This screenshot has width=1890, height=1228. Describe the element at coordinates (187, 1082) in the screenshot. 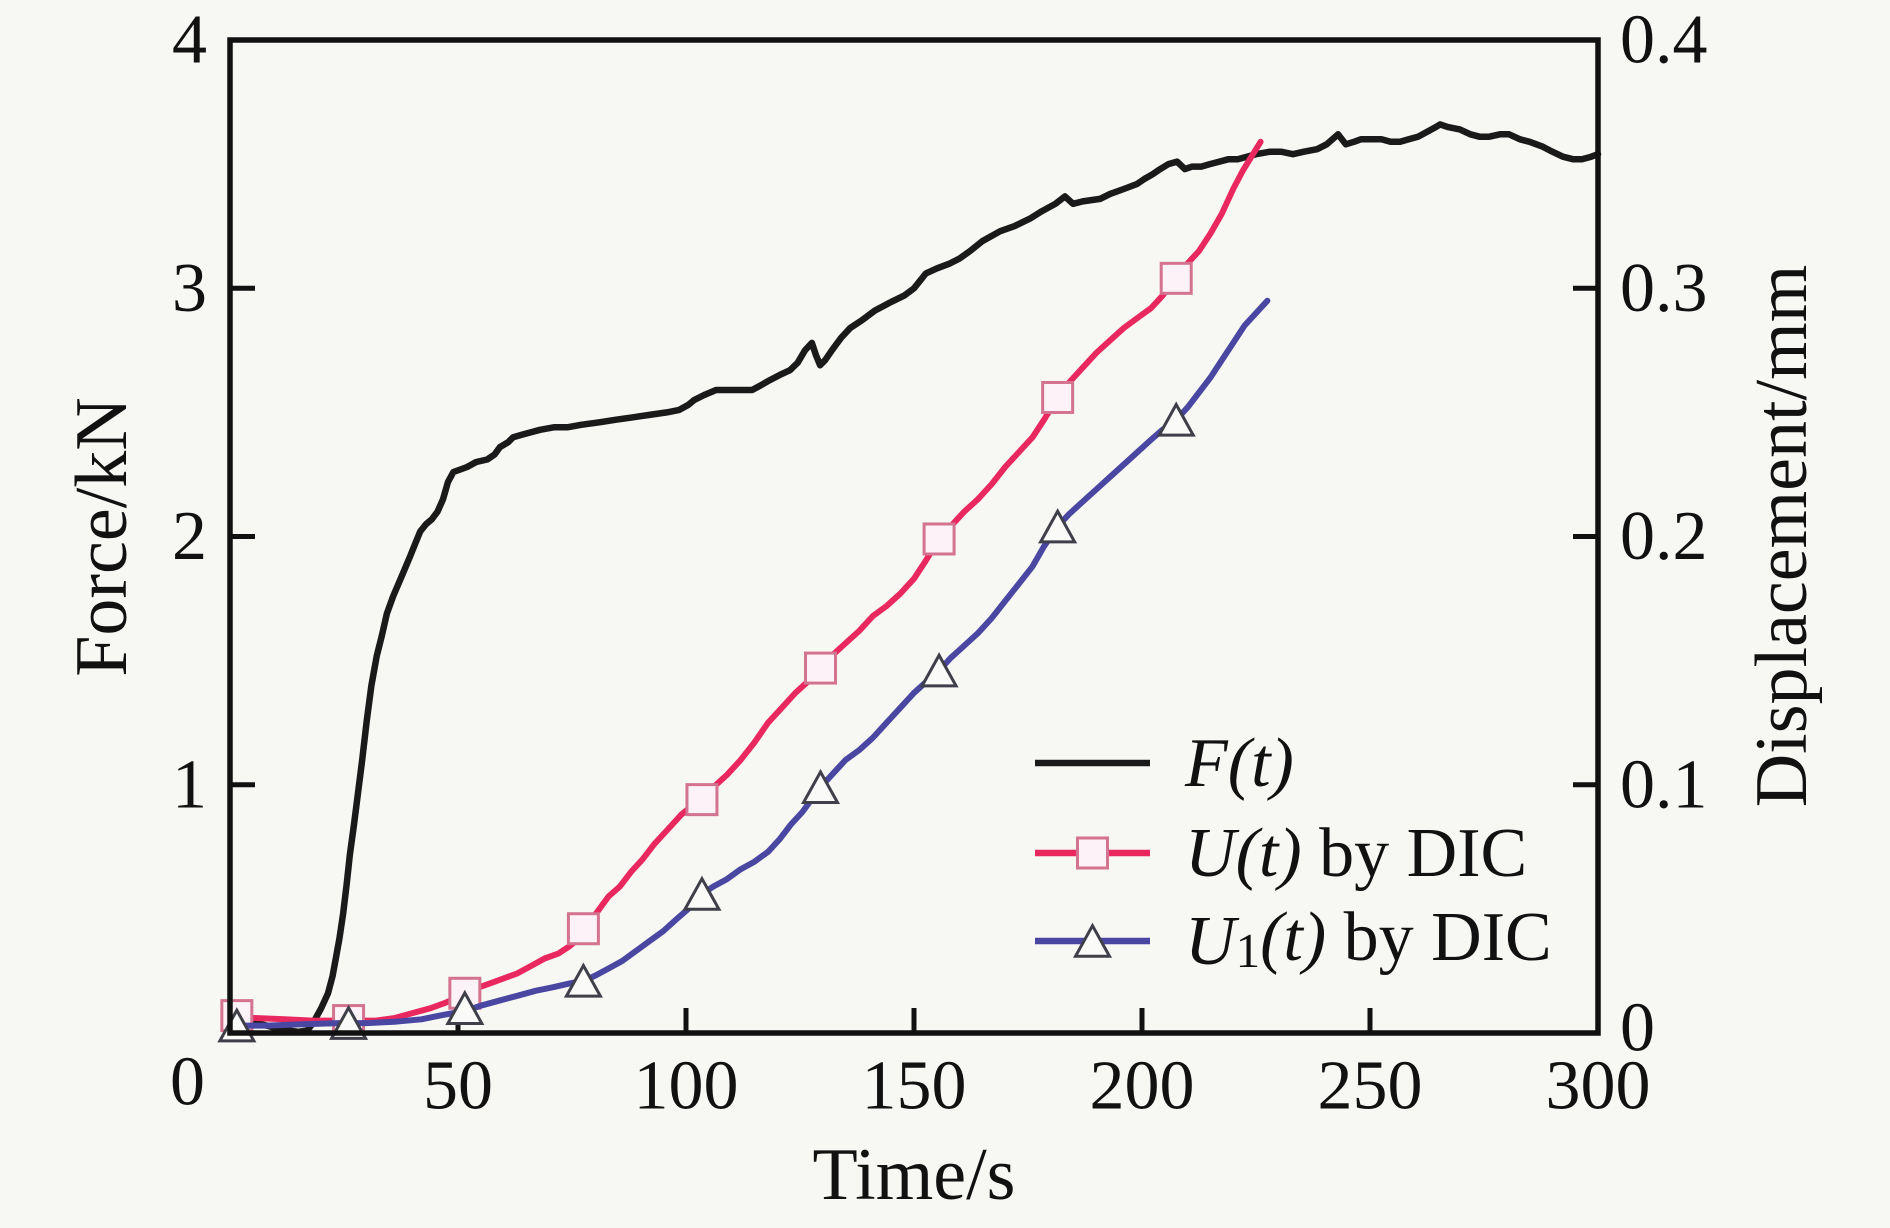

I see `origin-zero-label: 0` at that location.